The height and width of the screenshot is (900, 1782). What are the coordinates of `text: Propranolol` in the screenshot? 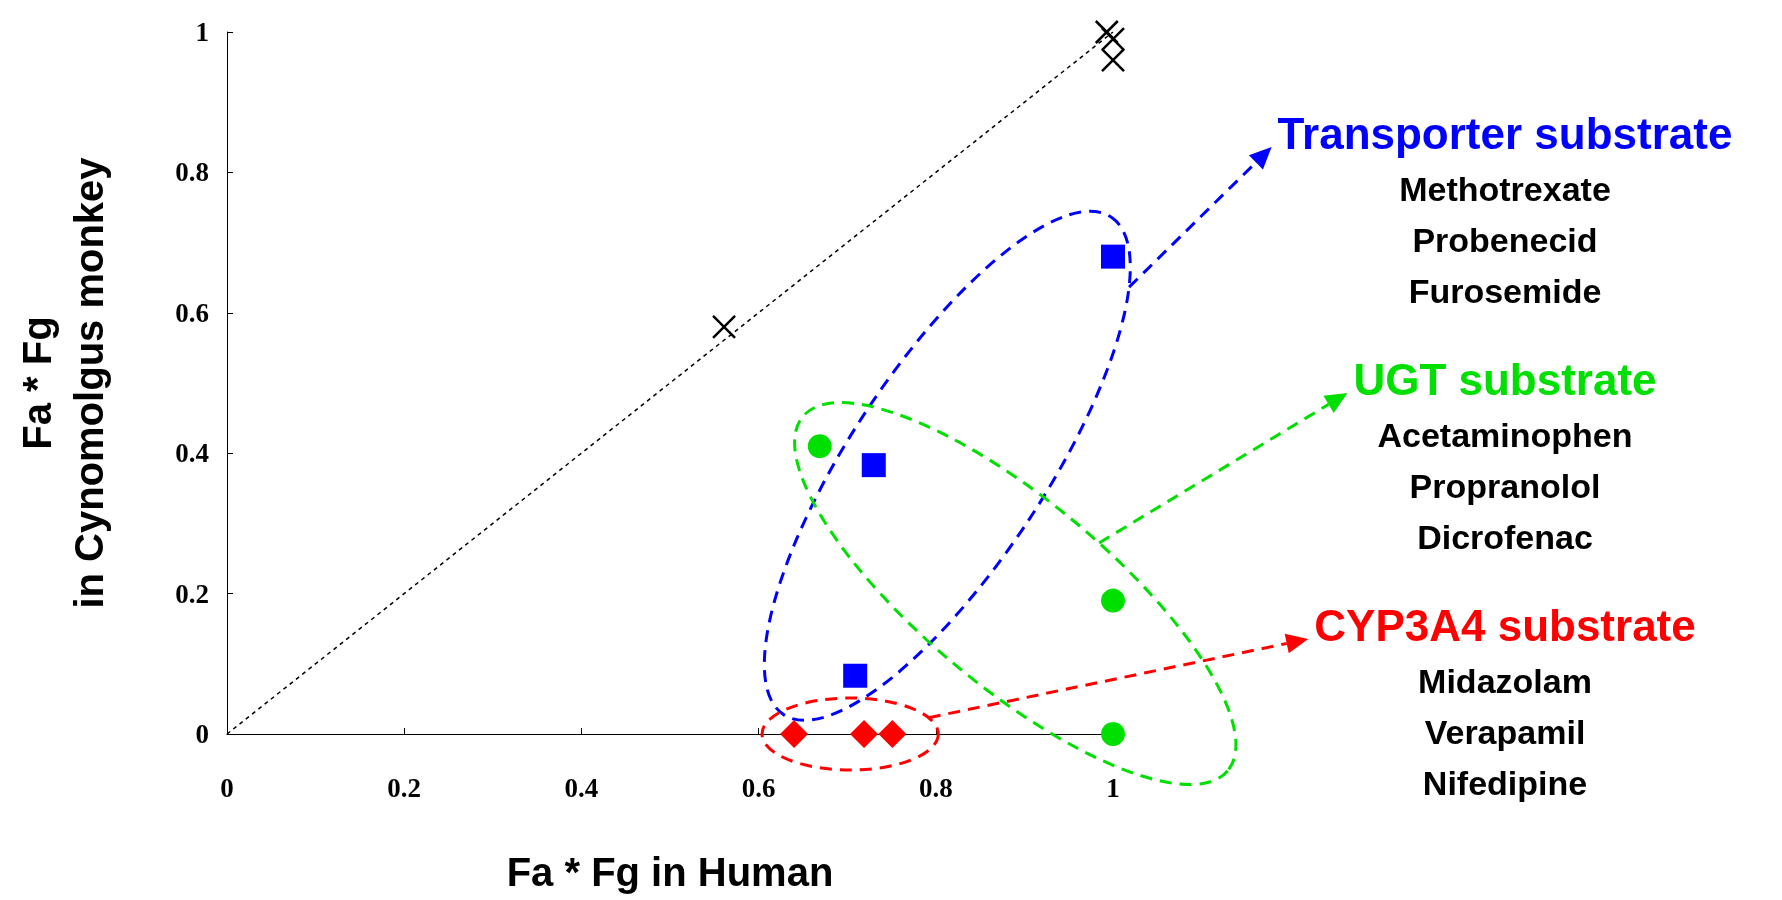 It's located at (1505, 486).